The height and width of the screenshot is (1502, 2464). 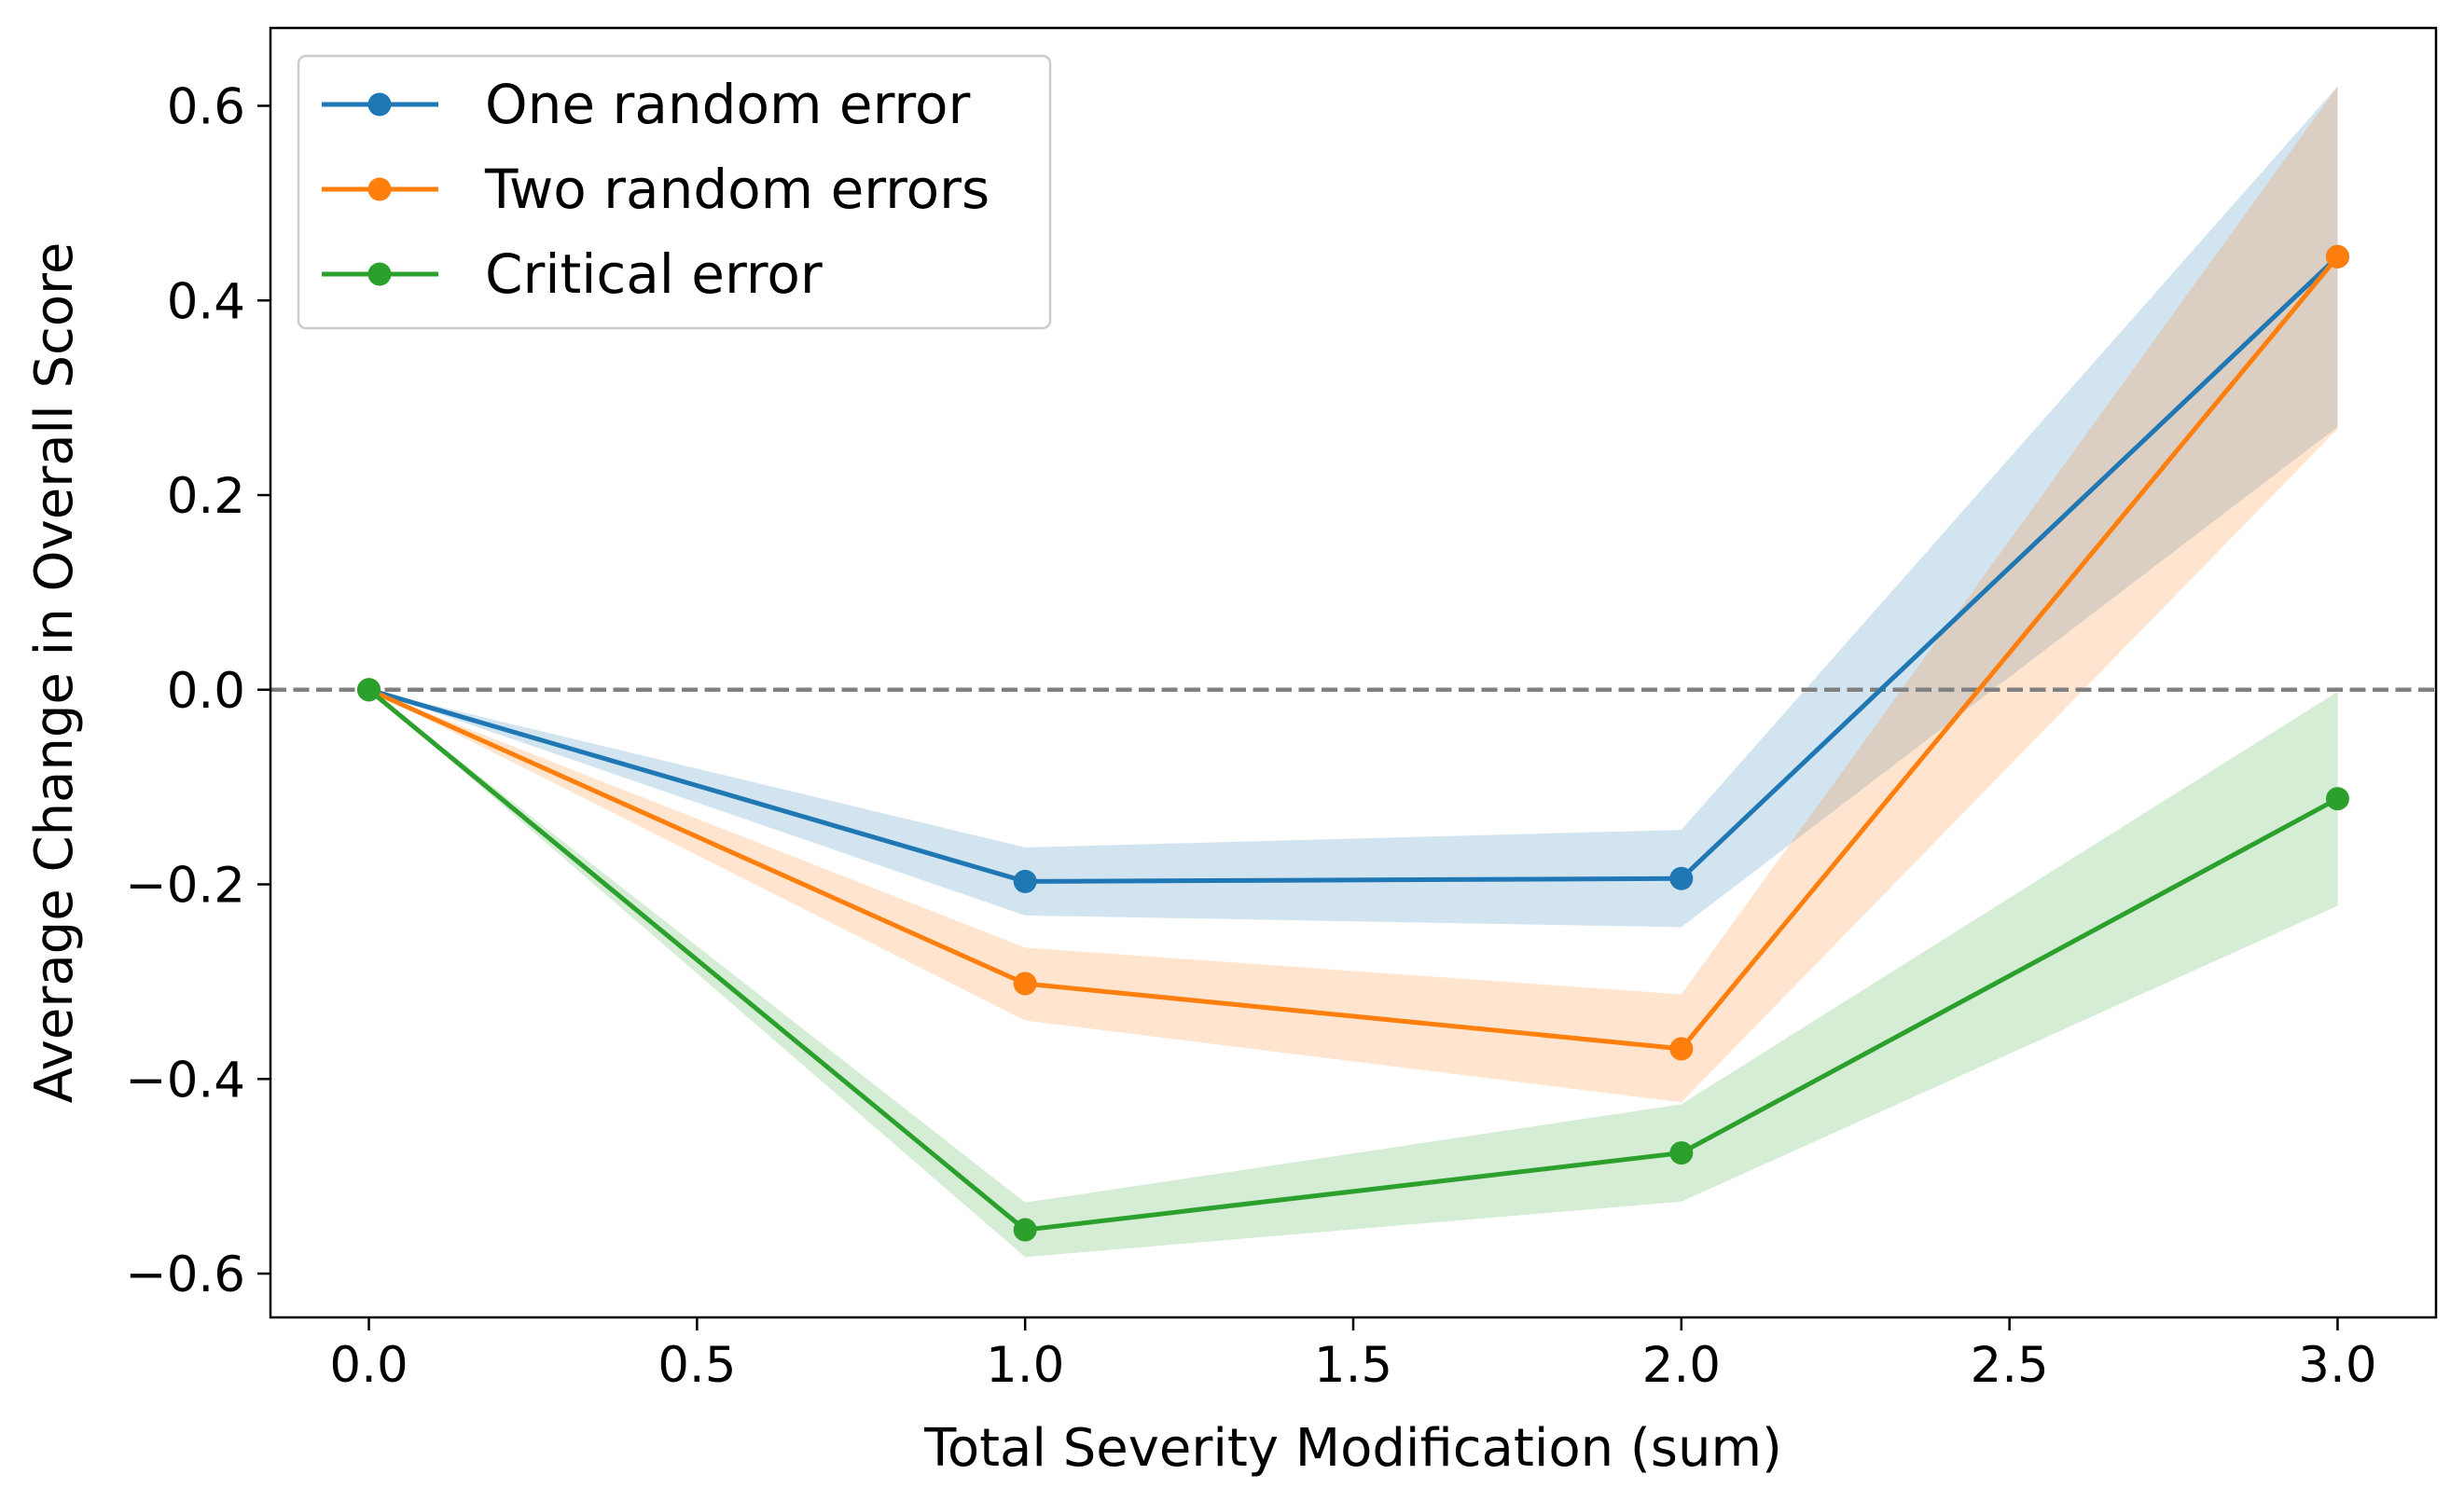 What do you see at coordinates (54, 673) in the screenshot?
I see `y-axis-title: Average Change in Overall Score` at bounding box center [54, 673].